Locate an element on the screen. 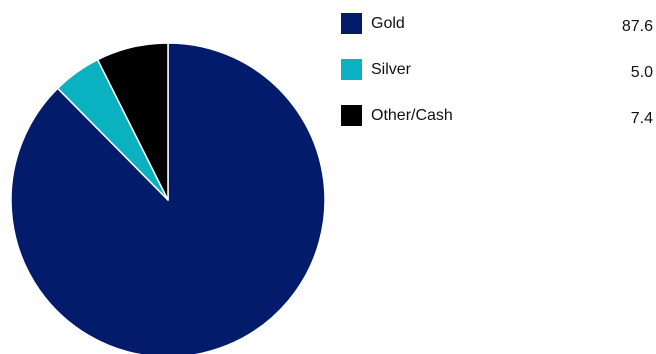  legend-label-silver: Silver is located at coordinates (391, 69).